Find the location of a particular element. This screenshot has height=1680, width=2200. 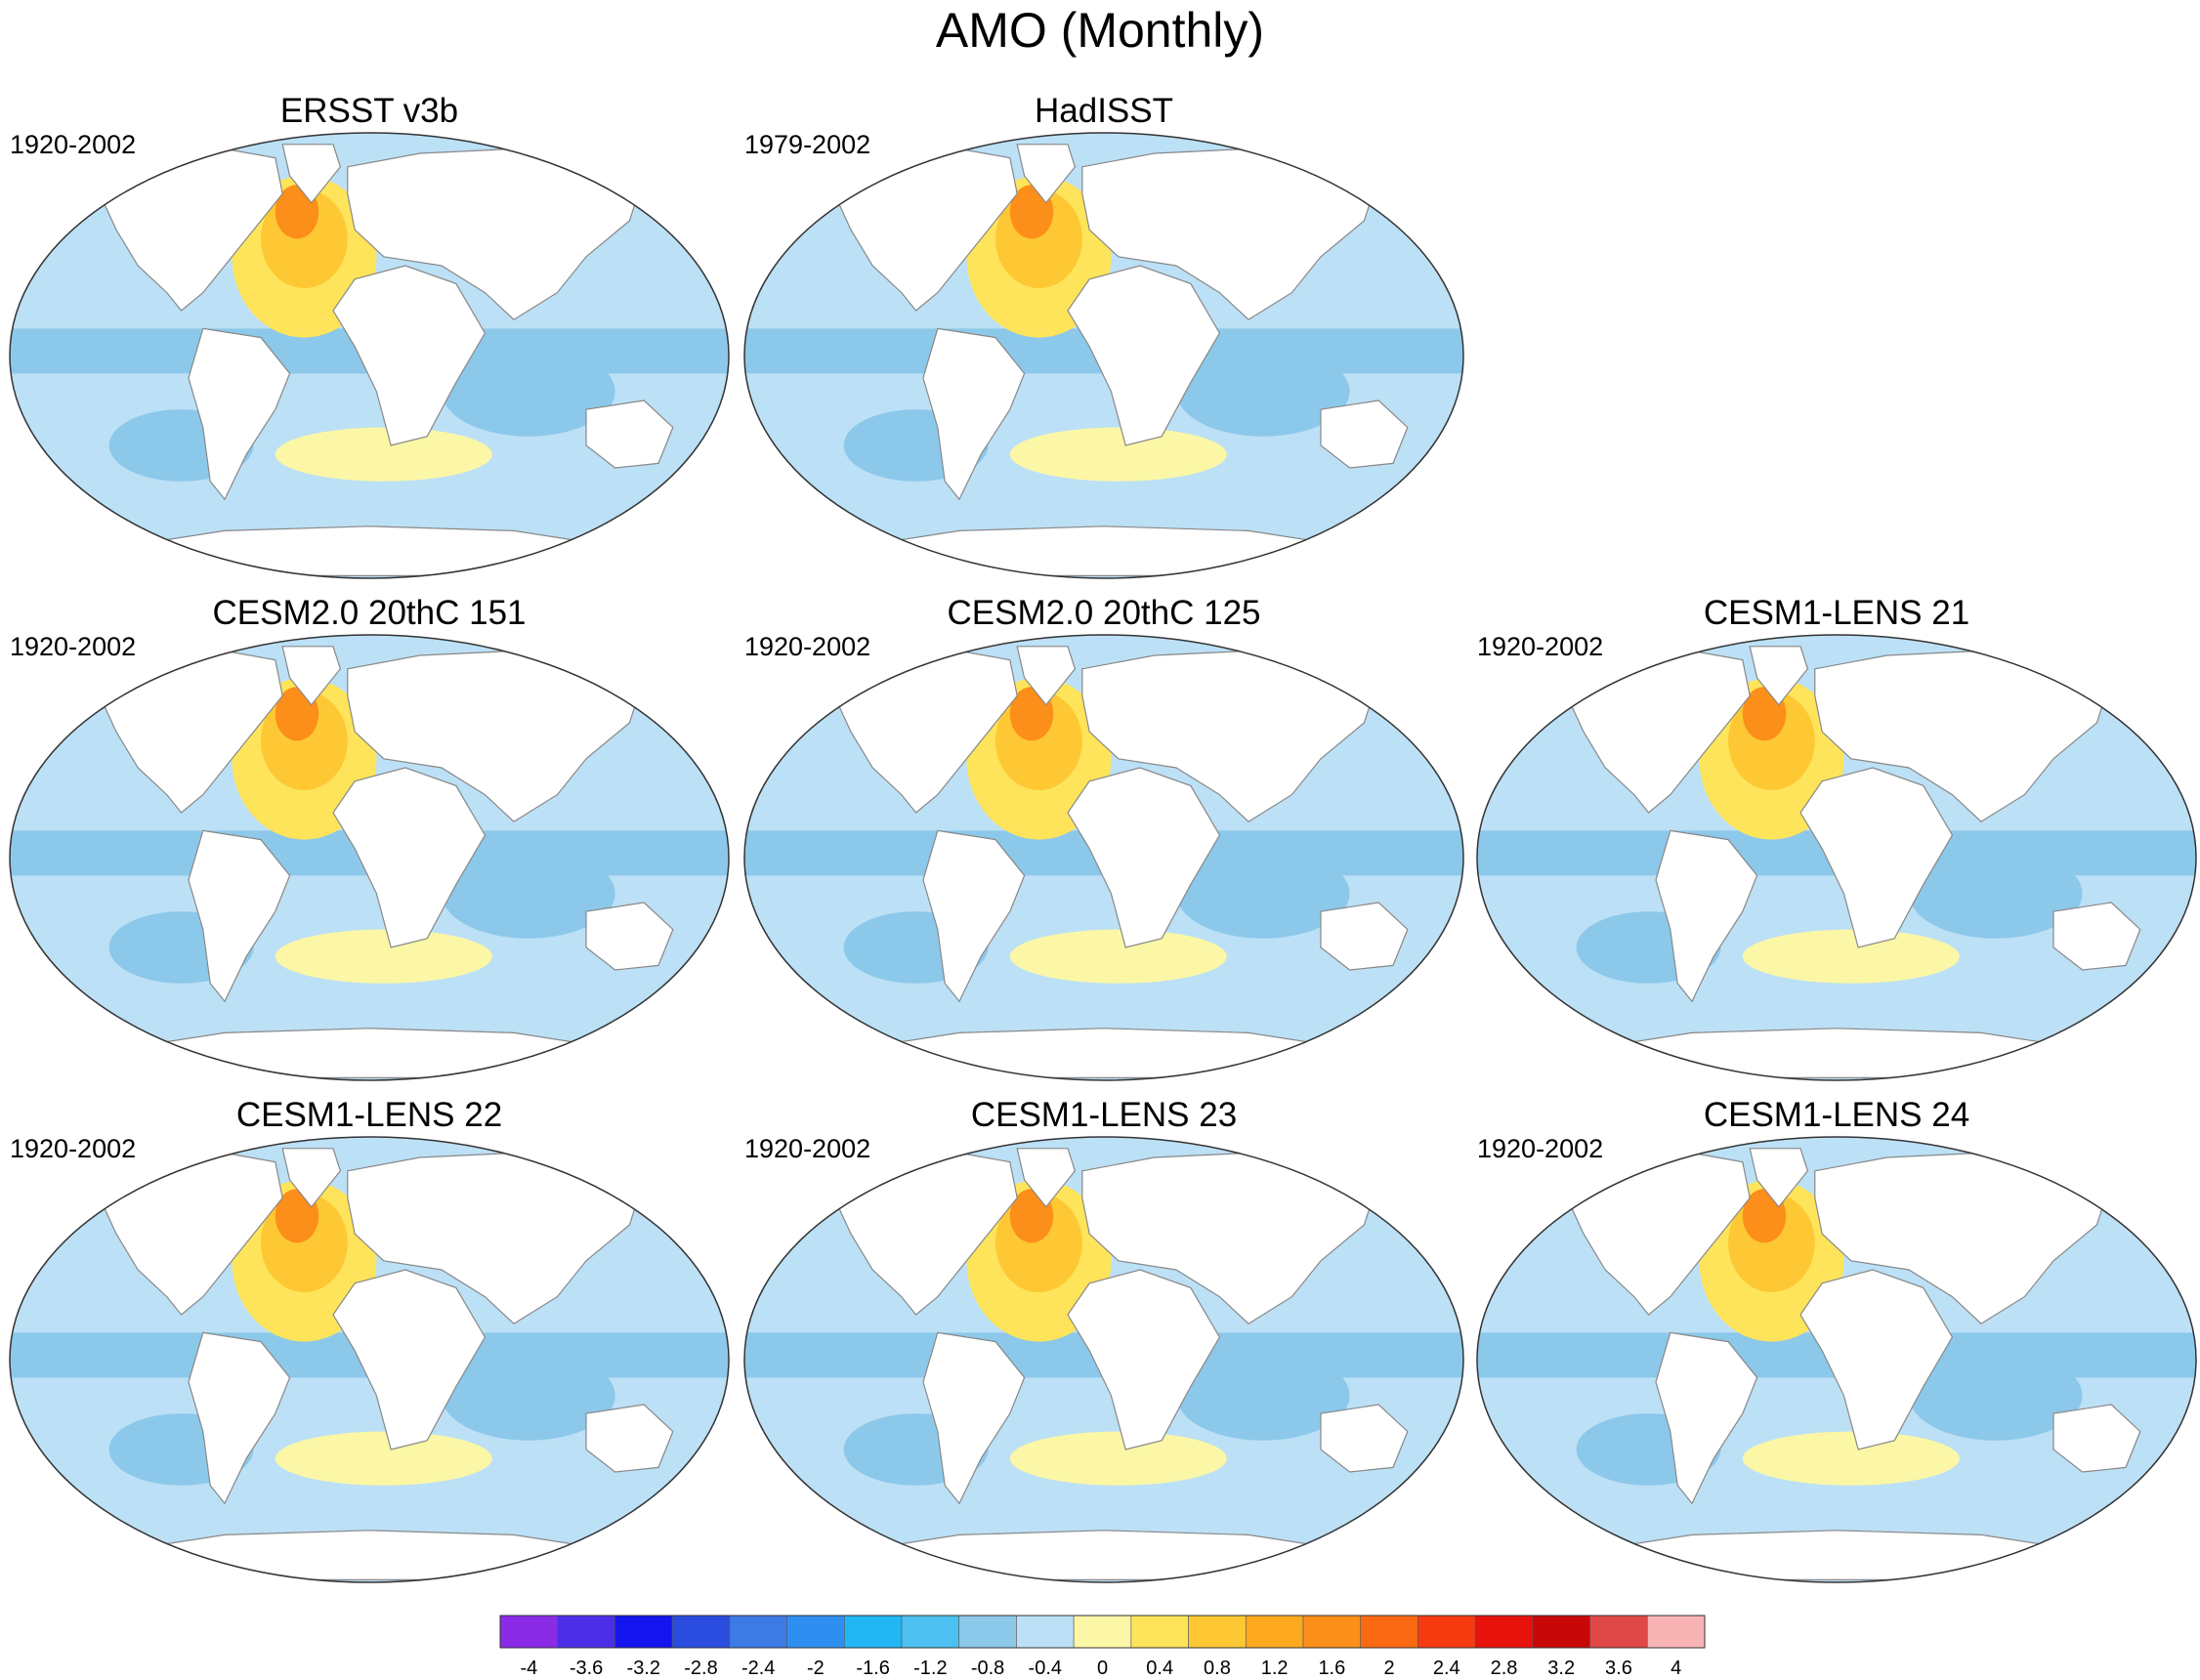

colorbar-tick-label: -3.6 is located at coordinates (586, 1668).